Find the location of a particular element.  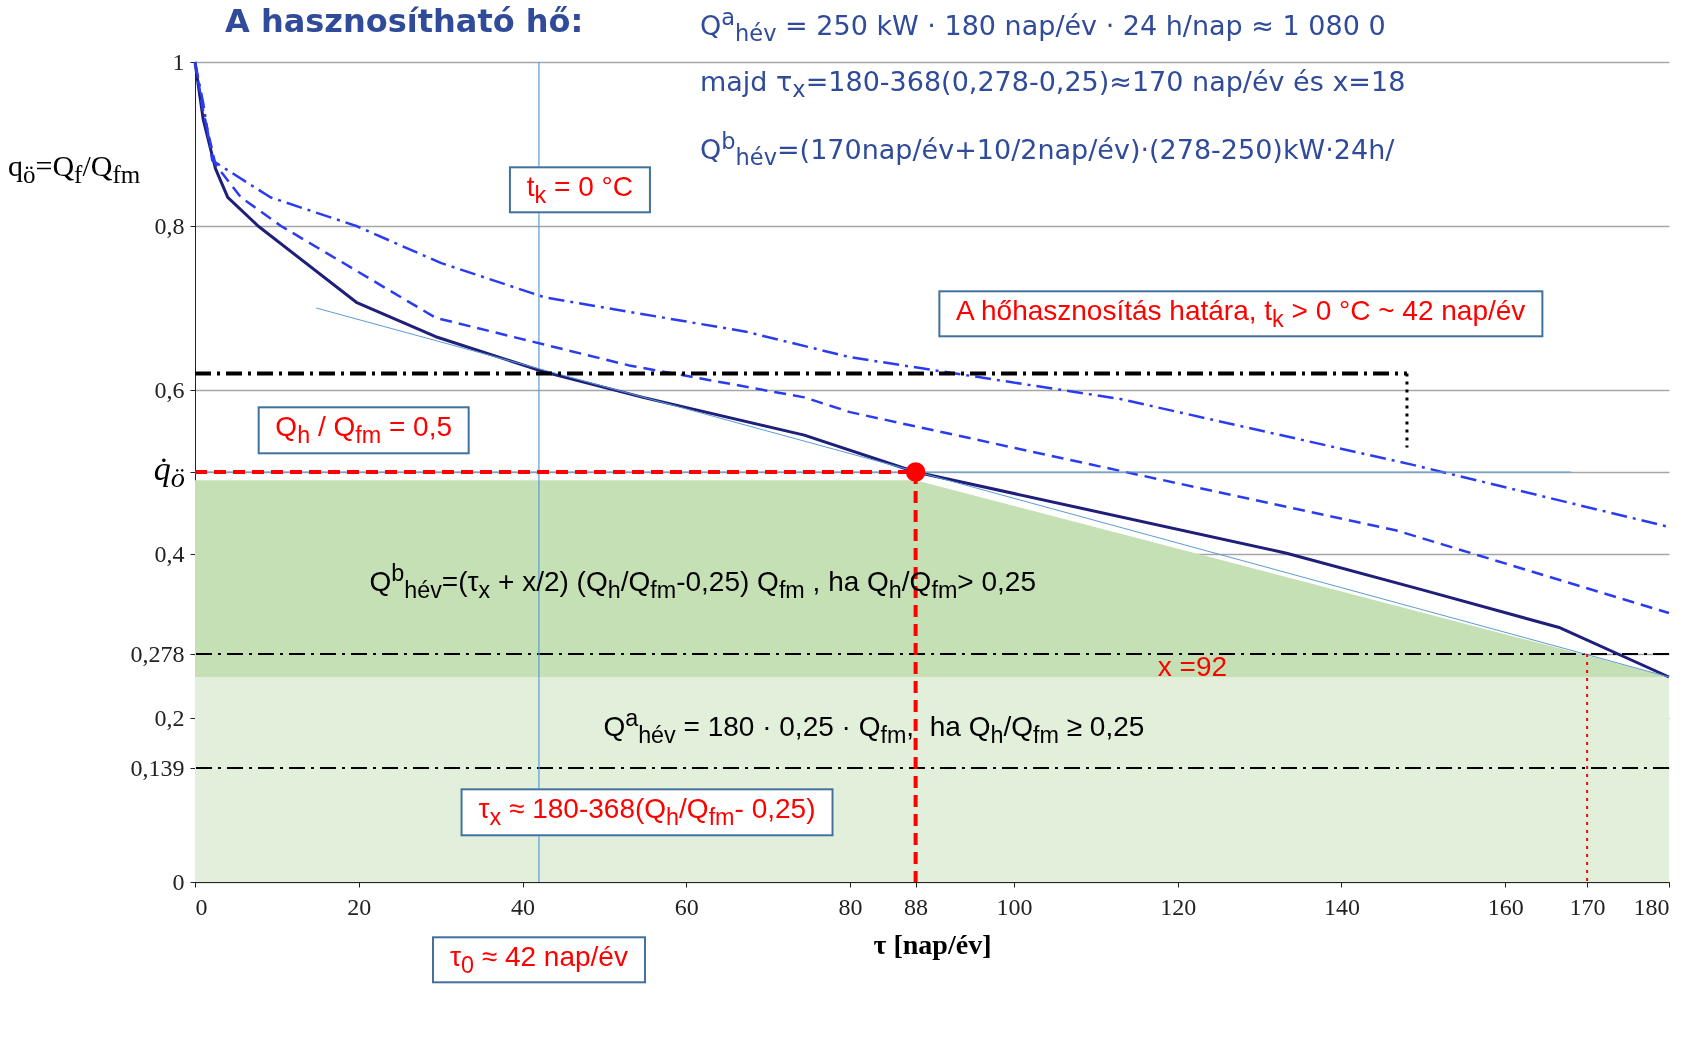

annotation: τ$_{x}$ ≈ 180-368(Q$_{h}$/Q$_{fm}$- 0,25) is located at coordinates (647, 812).